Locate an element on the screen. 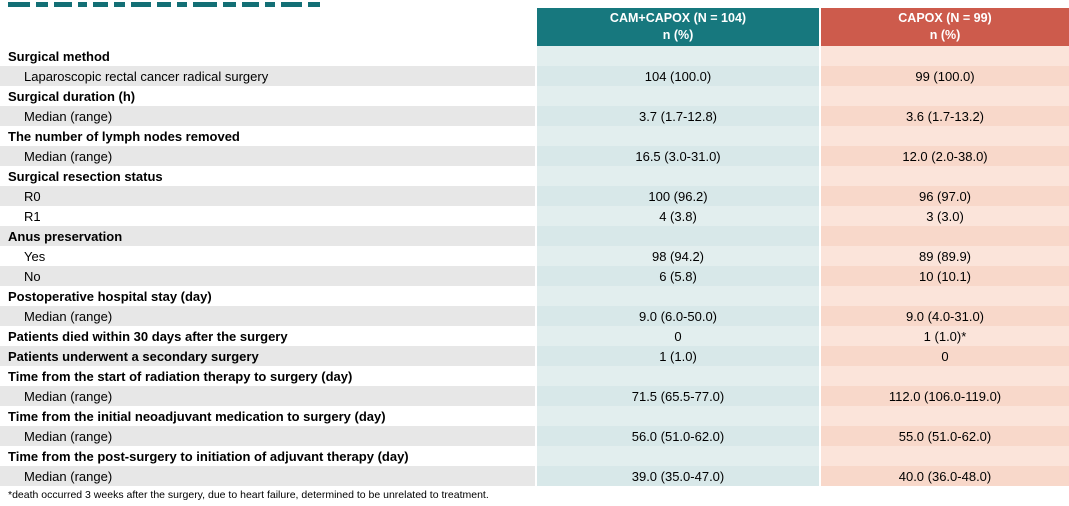 The image size is (1069, 506). table-row: Surgical resection status is located at coordinates (534, 176).